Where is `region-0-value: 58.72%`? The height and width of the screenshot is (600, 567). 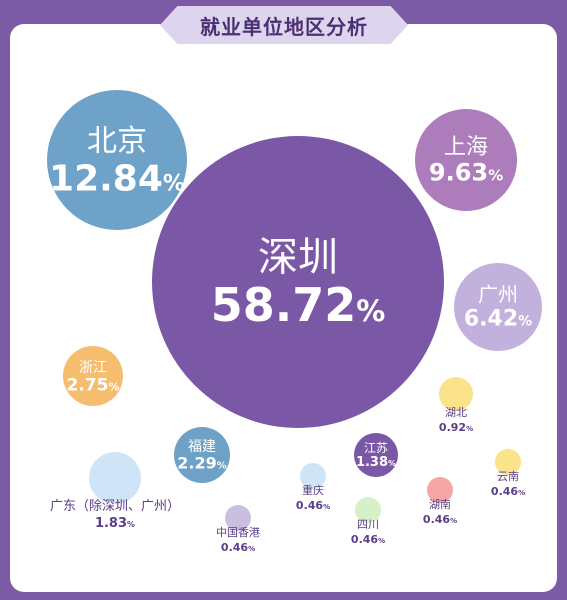
region-0-value: 58.72% is located at coordinates (298, 305).